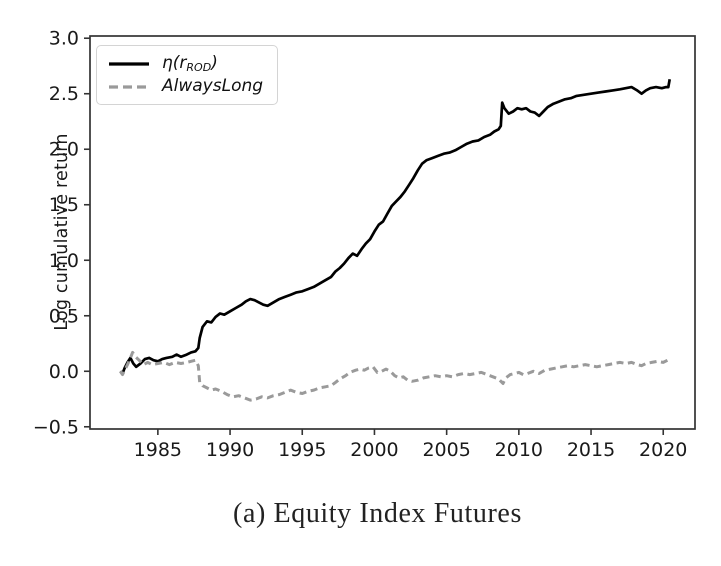  I want to click on y-tick-label: 1.0, so click(64, 261).